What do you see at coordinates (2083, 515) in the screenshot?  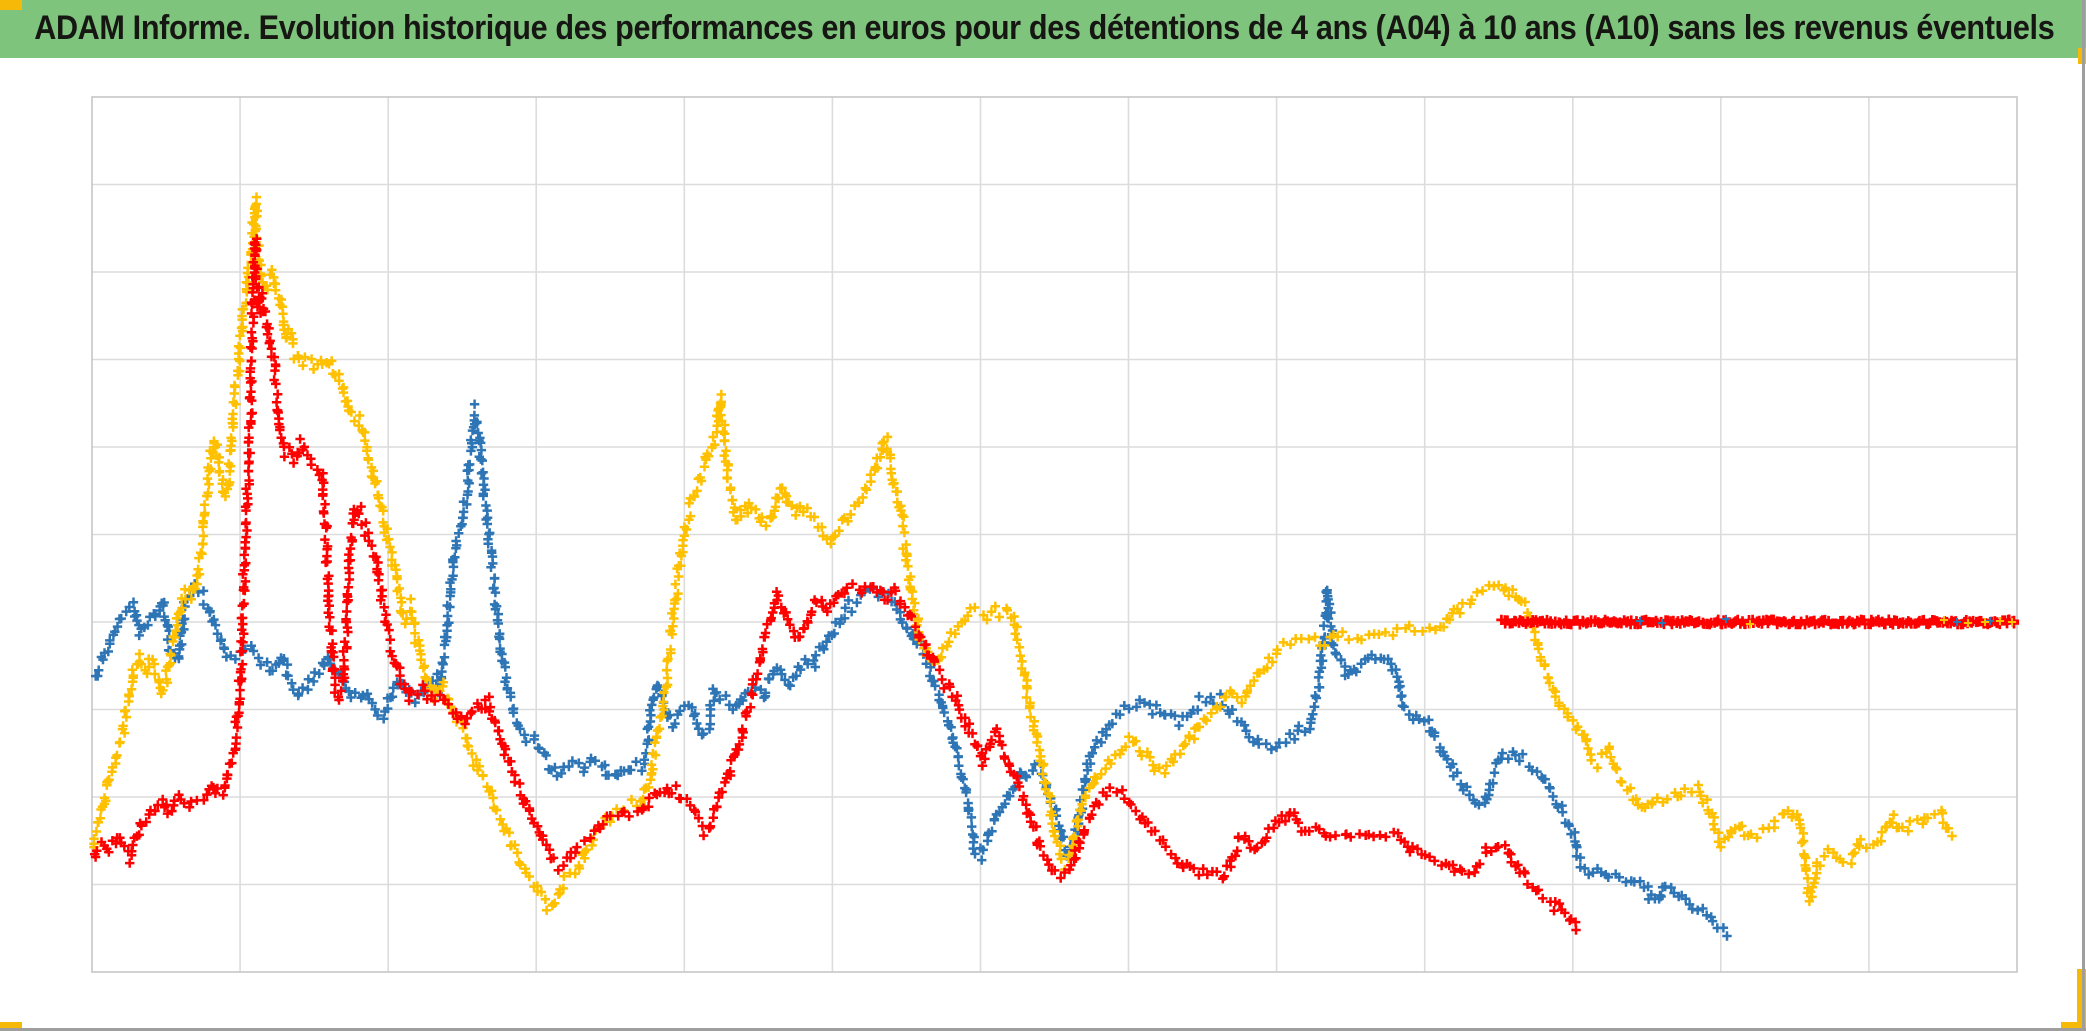 I see `widget-border-right` at bounding box center [2083, 515].